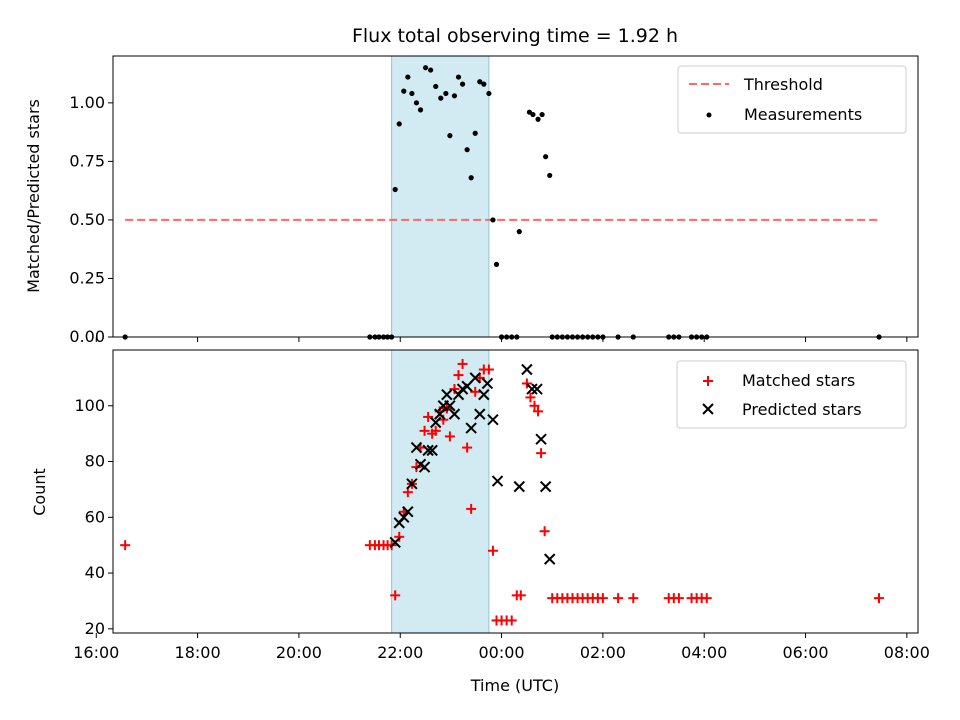 The height and width of the screenshot is (720, 960). I want to click on bottom-legend: Matched stars Predicted stars, so click(791, 394).